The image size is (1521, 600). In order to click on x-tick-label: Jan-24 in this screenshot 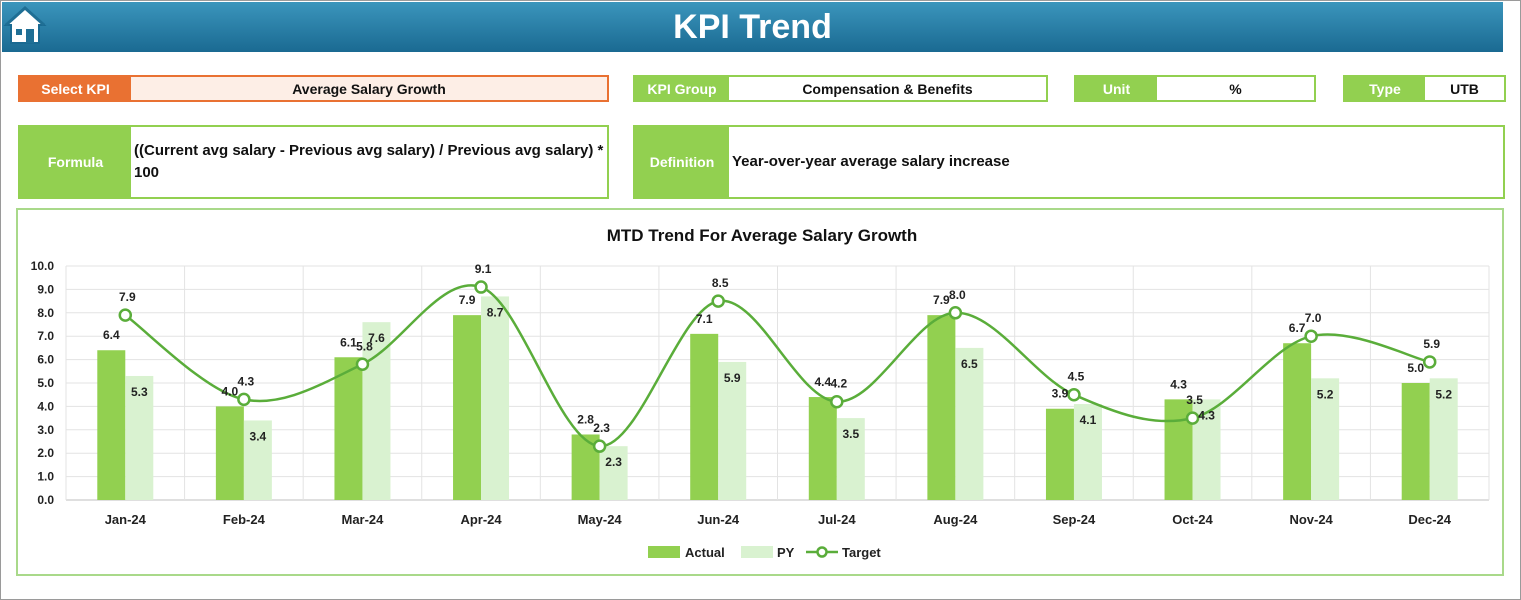, I will do `click(126, 519)`.